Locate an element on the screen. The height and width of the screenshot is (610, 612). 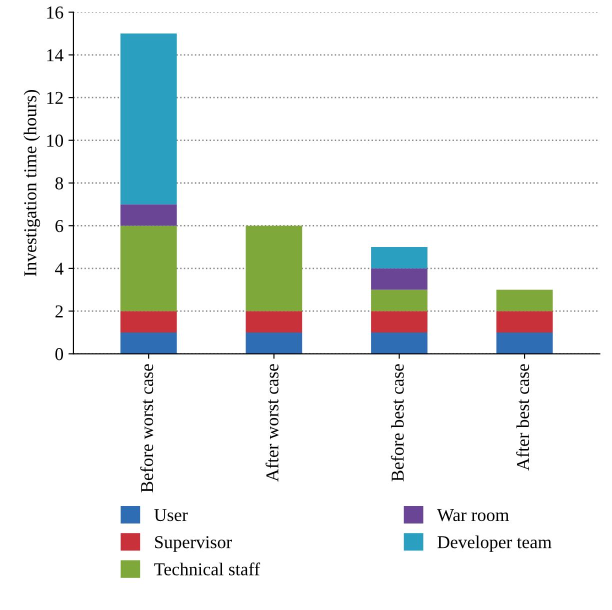
y-tick-label: 16 is located at coordinates (55, 12).